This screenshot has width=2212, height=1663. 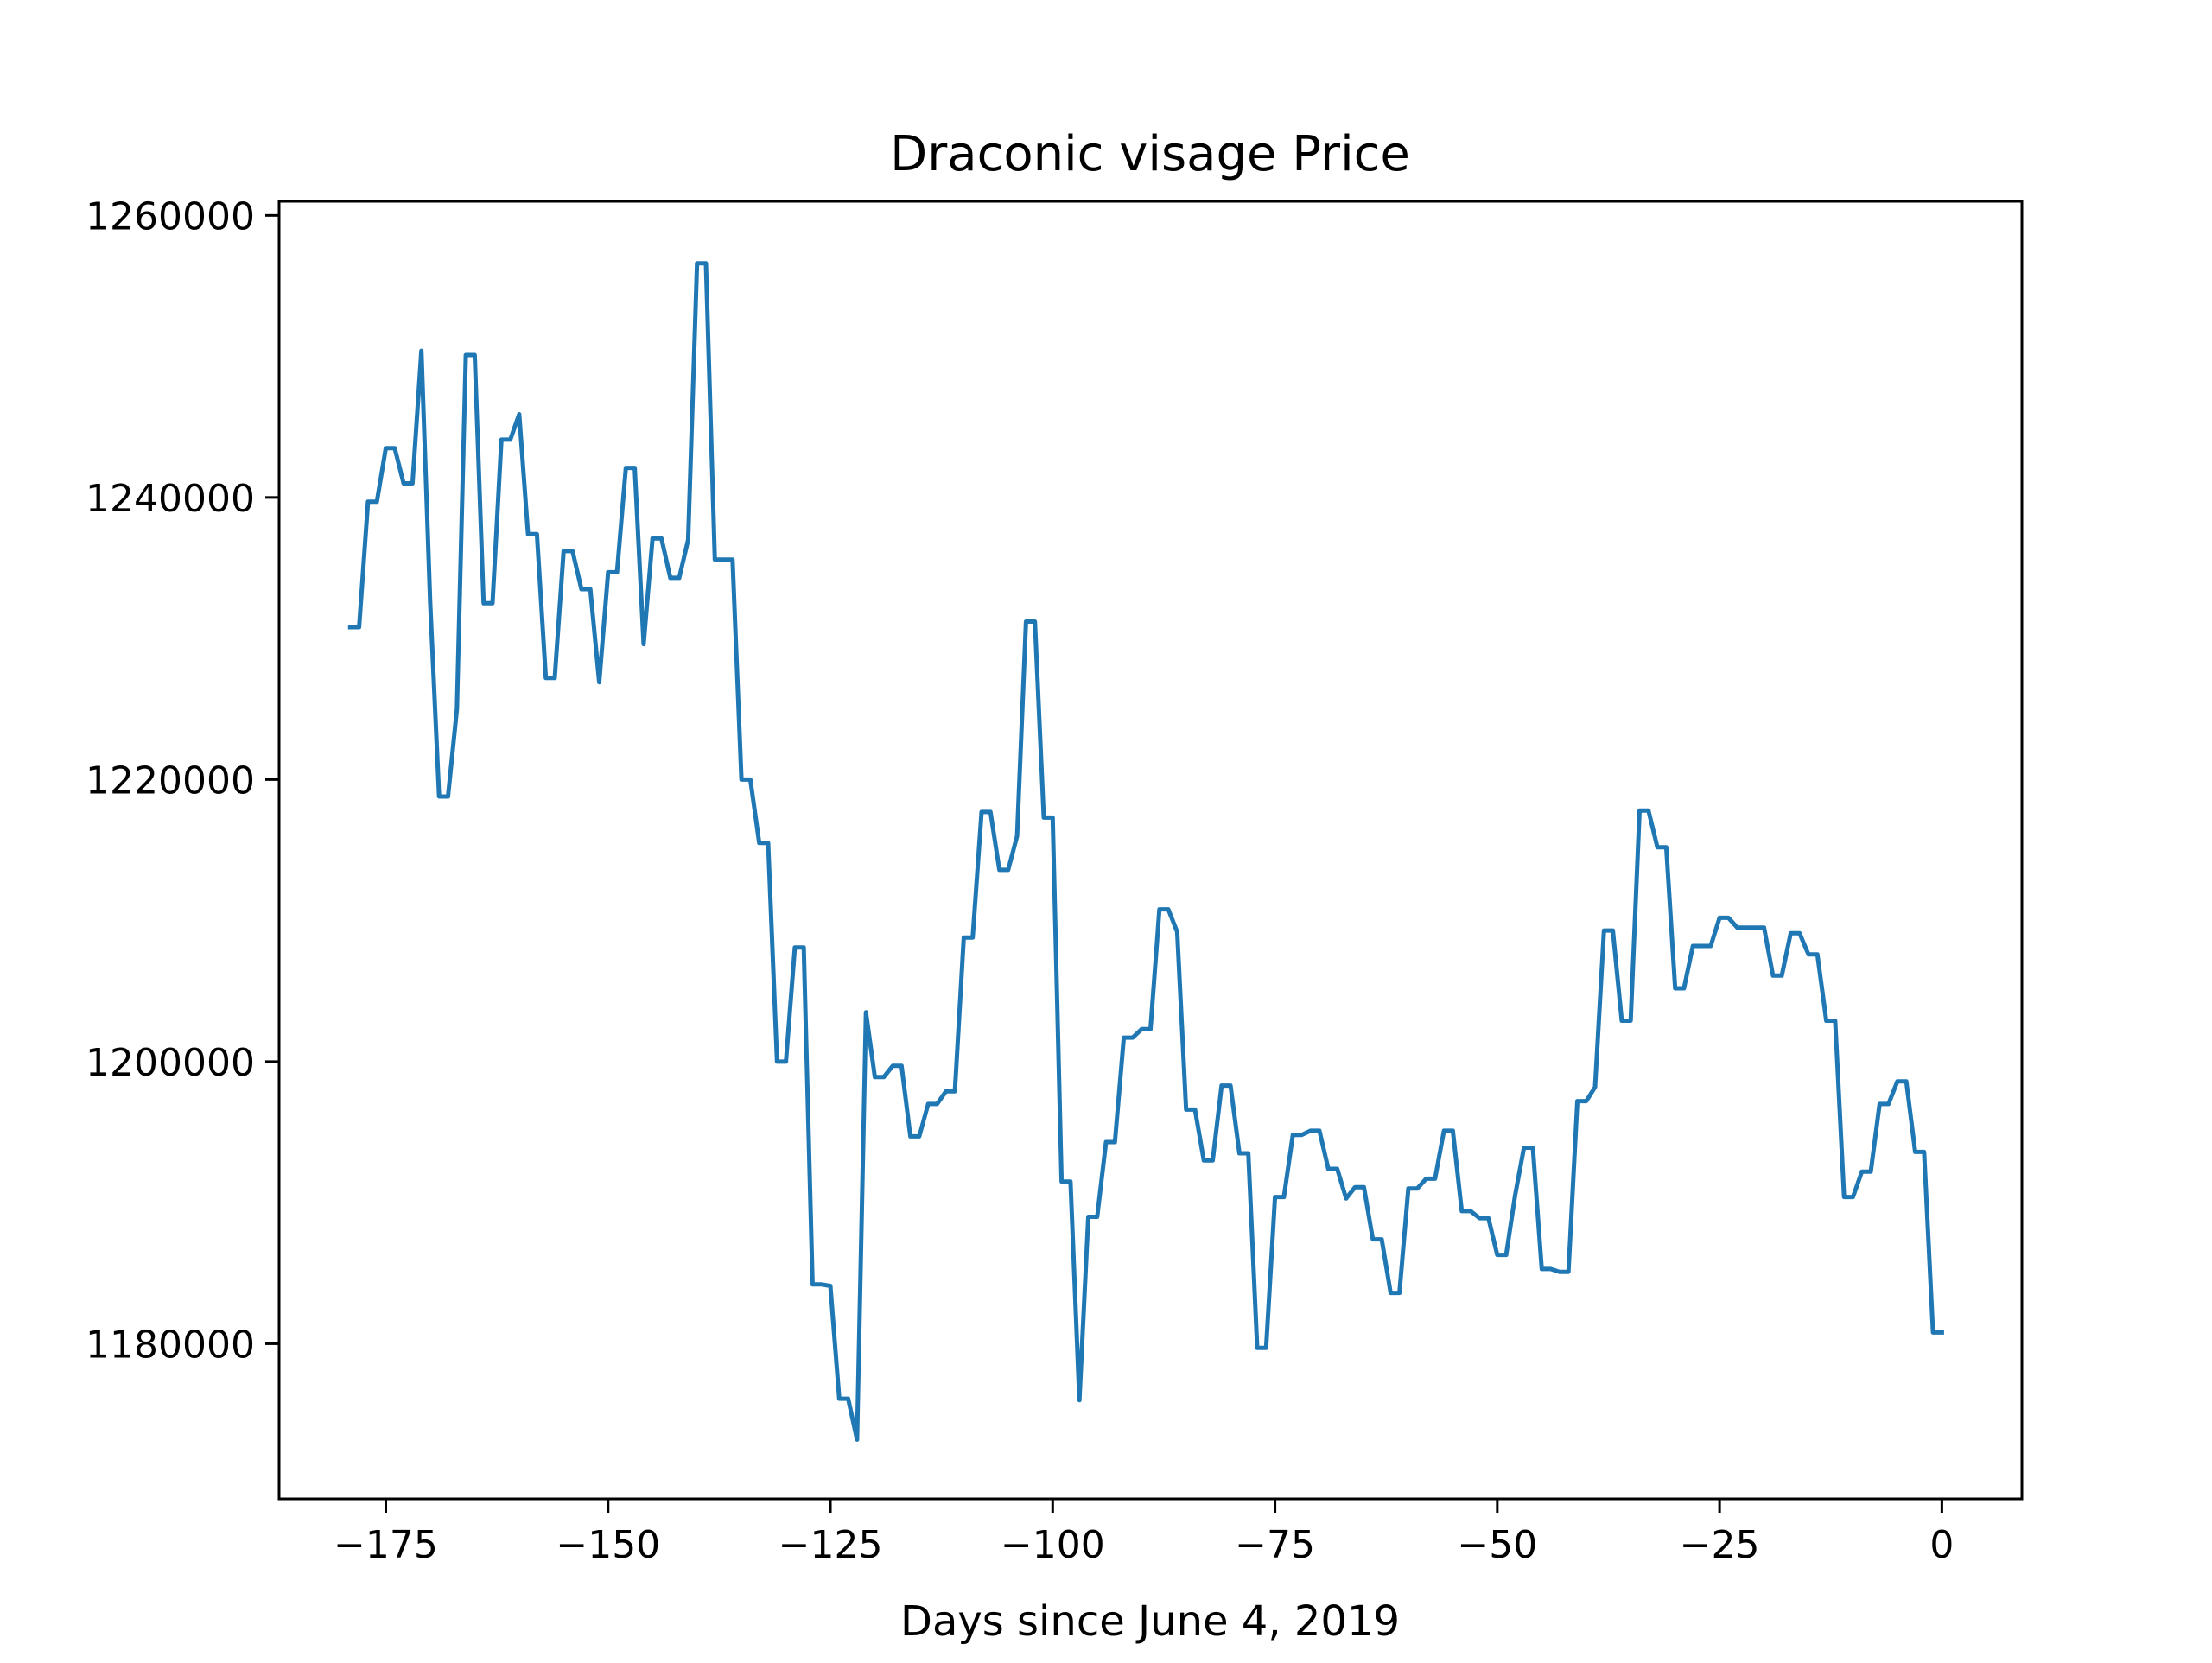 I want to click on x-tick-label: −125, so click(x=831, y=1545).